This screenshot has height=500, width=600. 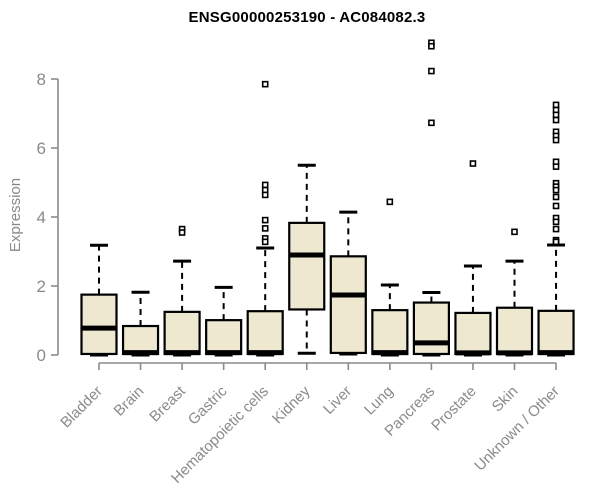 What do you see at coordinates (167, 403) in the screenshot?
I see `x-tick-label: Breast` at bounding box center [167, 403].